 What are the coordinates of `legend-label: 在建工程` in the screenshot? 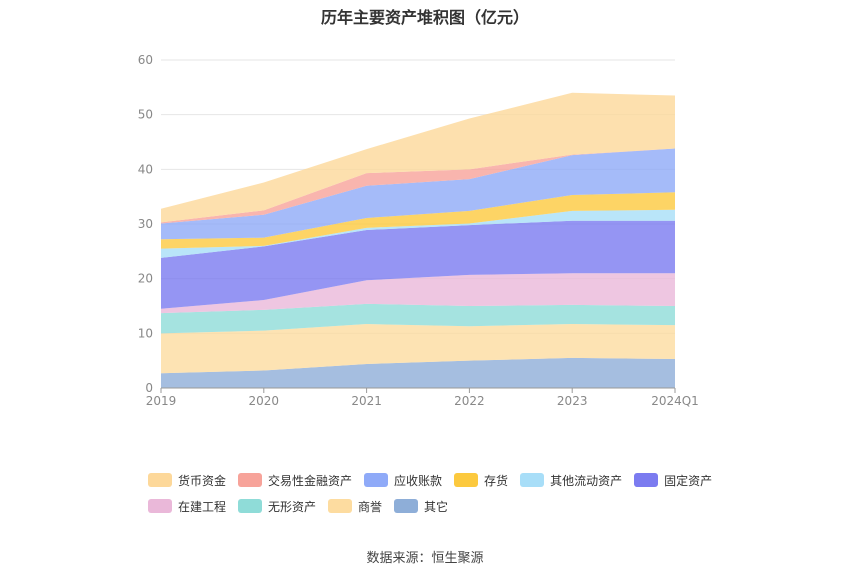 It's located at (202, 506).